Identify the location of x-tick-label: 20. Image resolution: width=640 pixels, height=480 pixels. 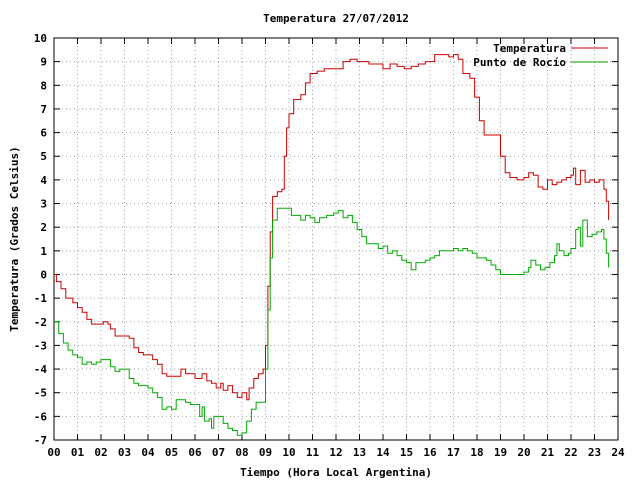
(523, 452).